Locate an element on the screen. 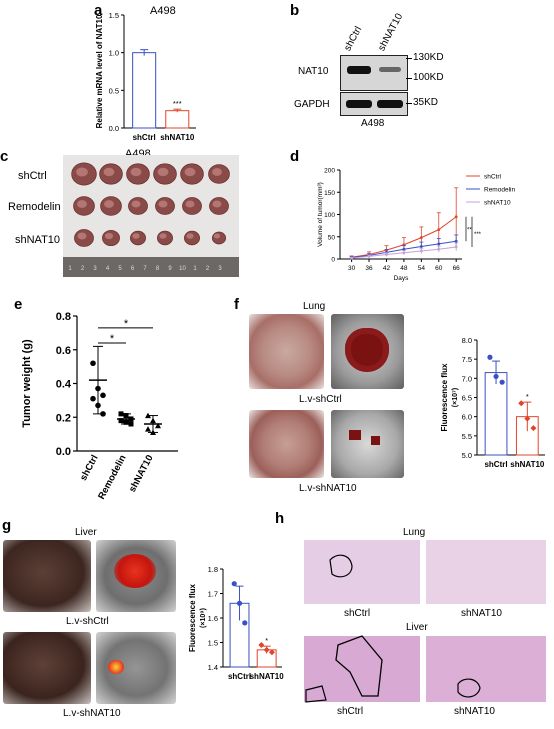 This screenshot has height=729, width=554. x-tick-label: 54 is located at coordinates (422, 268).